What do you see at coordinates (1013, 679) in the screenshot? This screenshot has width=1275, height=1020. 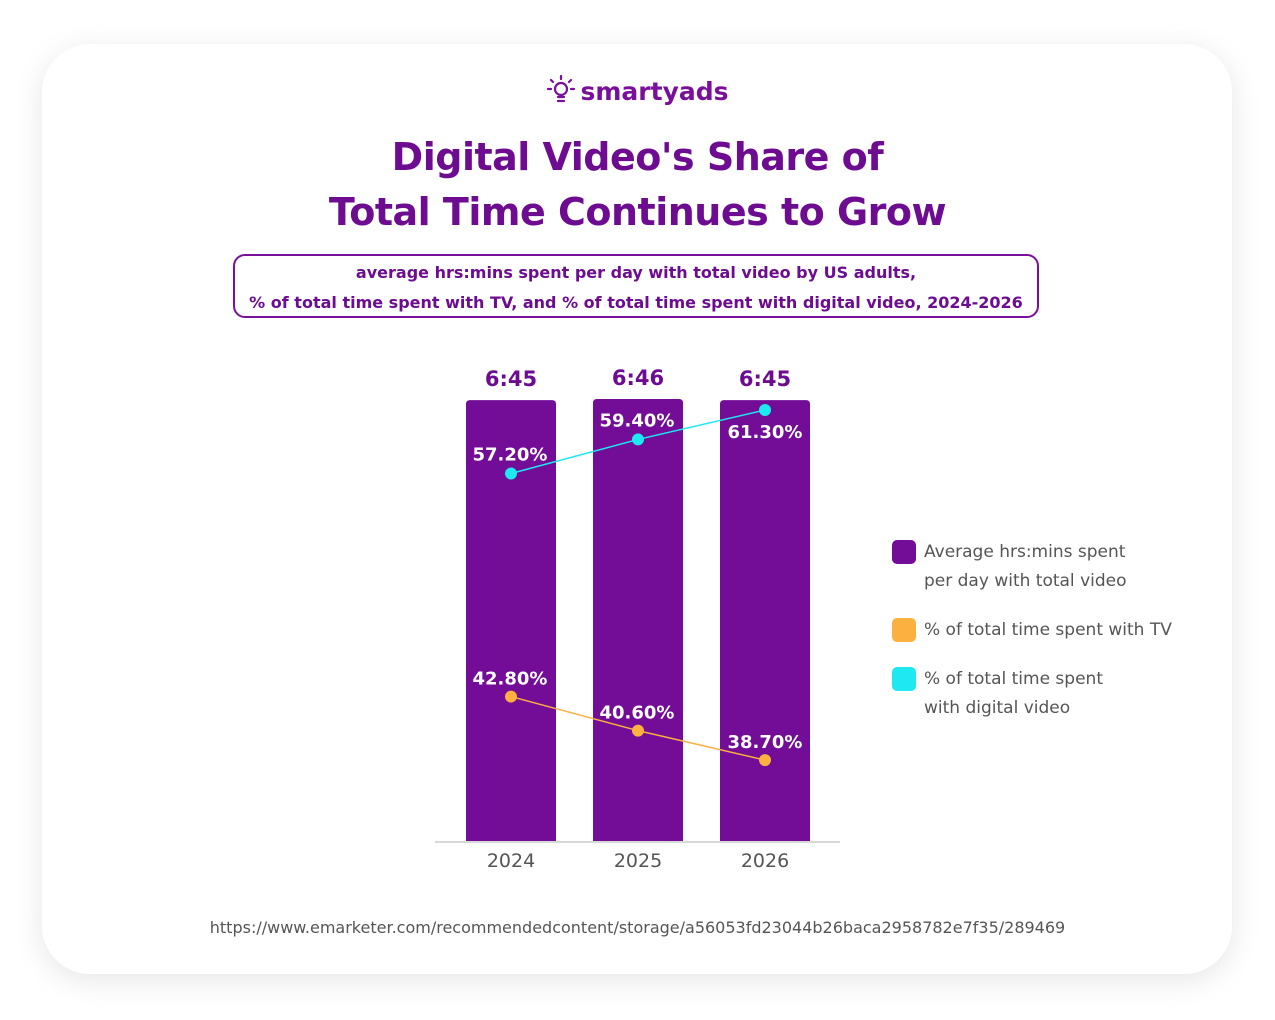 I see `legend-label: % of total time spent` at bounding box center [1013, 679].